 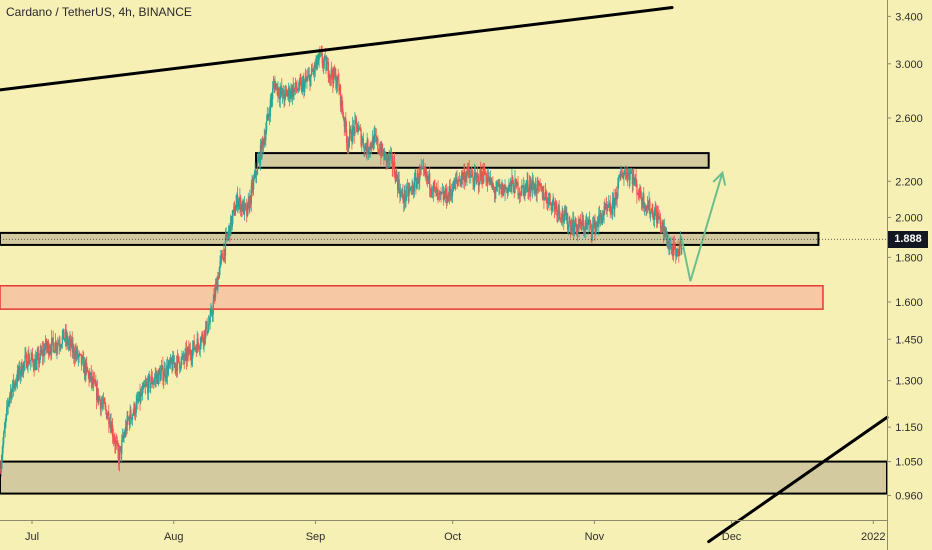 What do you see at coordinates (32, 537) in the screenshot?
I see `time-tick-label: Jul` at bounding box center [32, 537].